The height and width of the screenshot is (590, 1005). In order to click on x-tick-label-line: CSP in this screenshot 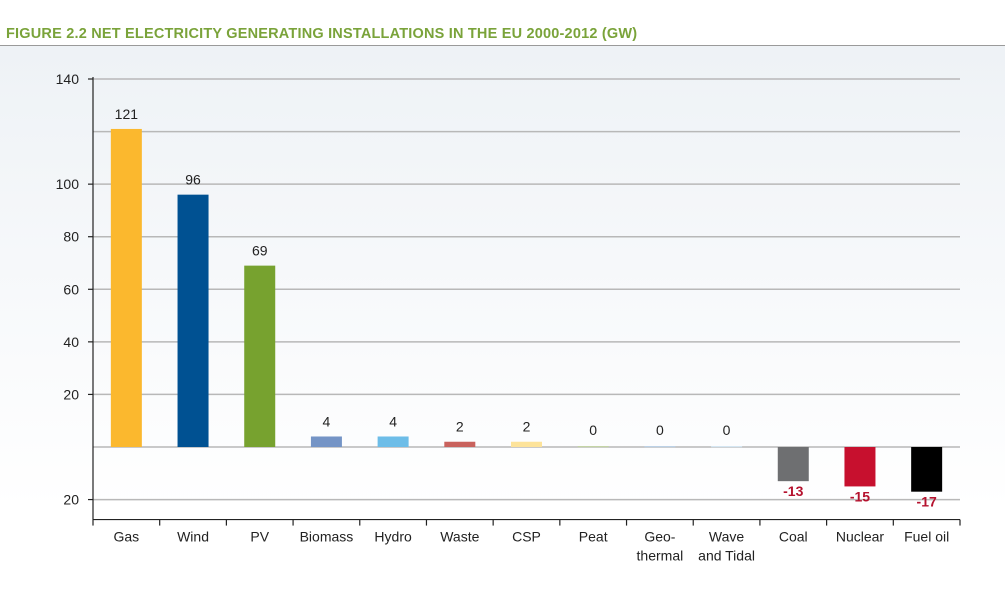, I will do `click(526, 537)`.